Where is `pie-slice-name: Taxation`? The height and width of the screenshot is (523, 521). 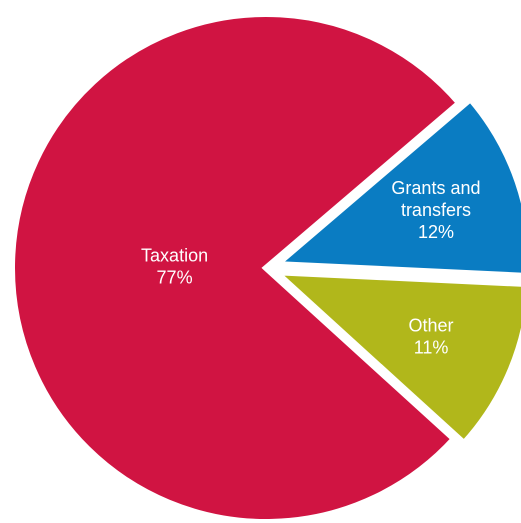 pie-slice-name: Taxation is located at coordinates (174, 256).